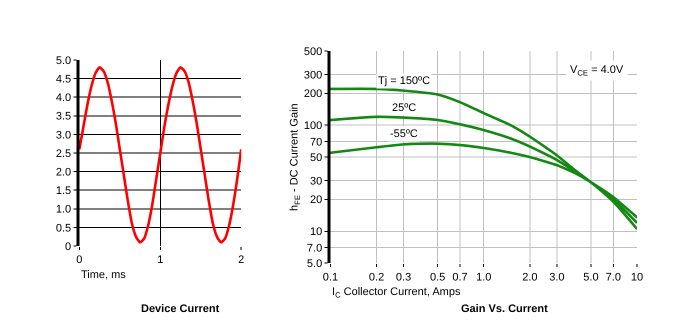 This screenshot has width=700, height=330. What do you see at coordinates (103, 275) in the screenshot?
I see `x-axis-title: Time, ms` at bounding box center [103, 275].